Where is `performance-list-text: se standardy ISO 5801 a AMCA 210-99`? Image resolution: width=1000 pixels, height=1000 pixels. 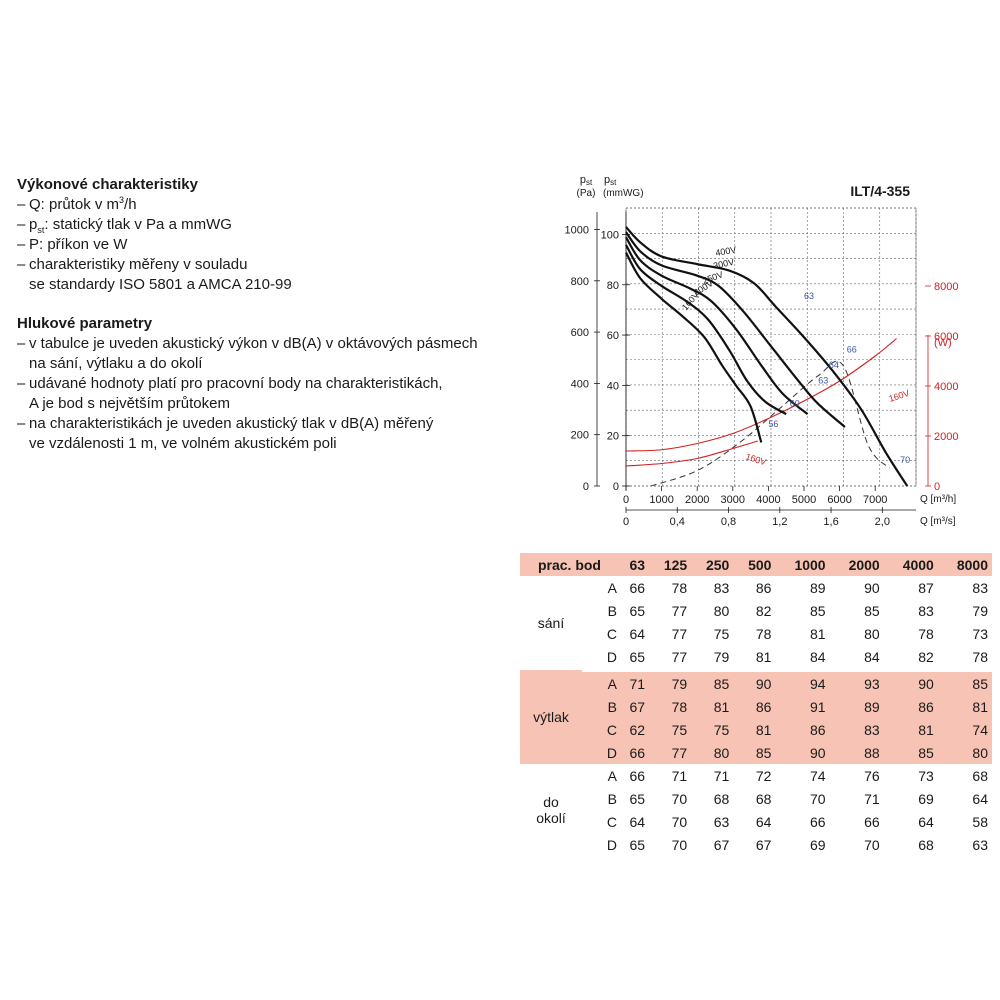 performance-list-text: se standardy ISO 5801 a AMCA 210-99 is located at coordinates (160, 284).